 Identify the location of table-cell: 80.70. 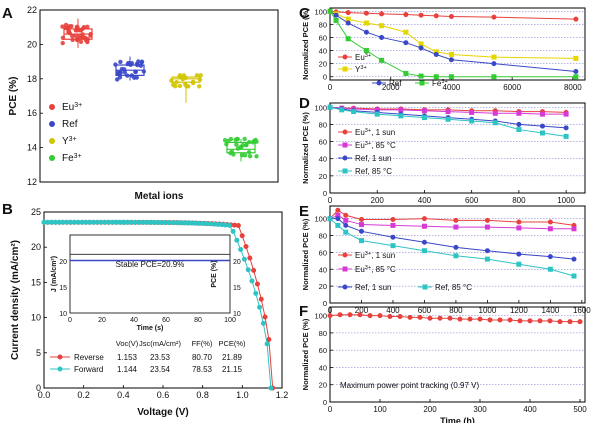
(202, 357).